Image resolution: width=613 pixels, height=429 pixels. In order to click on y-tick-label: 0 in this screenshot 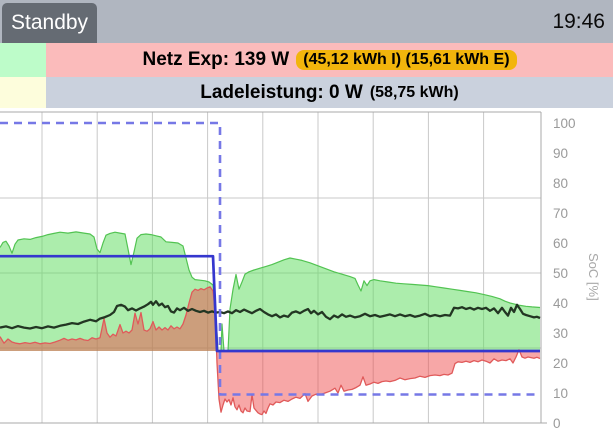, I will do `click(557, 422)`.